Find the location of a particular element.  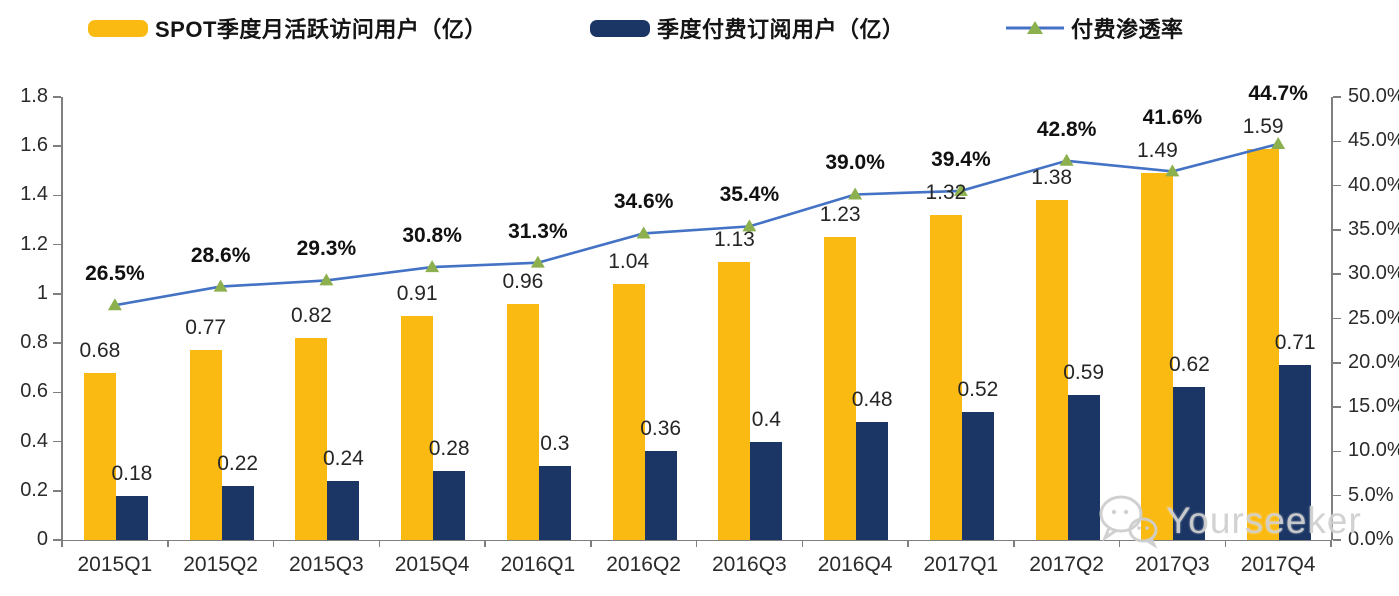

y-axis-left-tick-label: 0.2 is located at coordinates (34, 489).